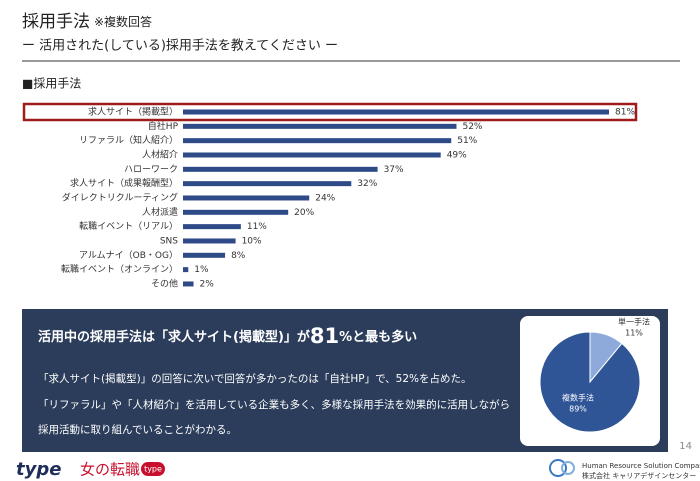  I want to click on value-label: 10%, so click(252, 241).